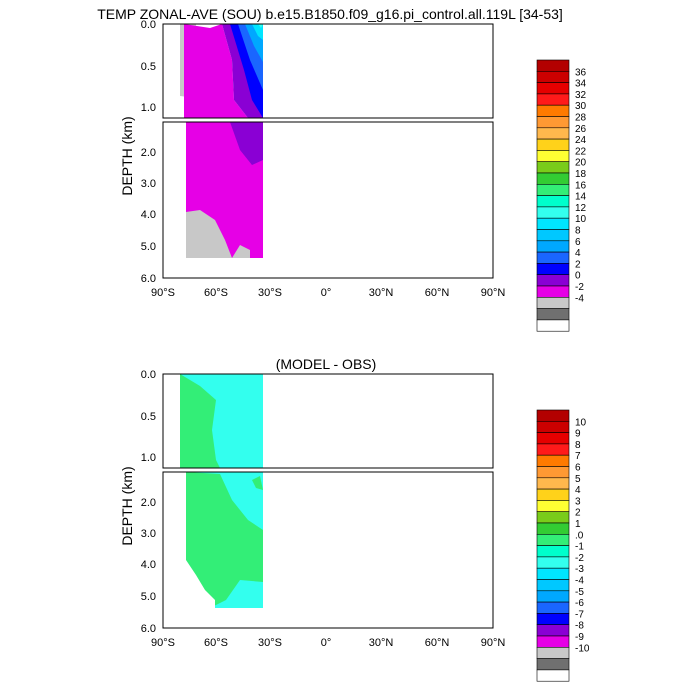 This screenshot has width=700, height=700. I want to click on p1-xtick-6: 90°N, so click(493, 293).